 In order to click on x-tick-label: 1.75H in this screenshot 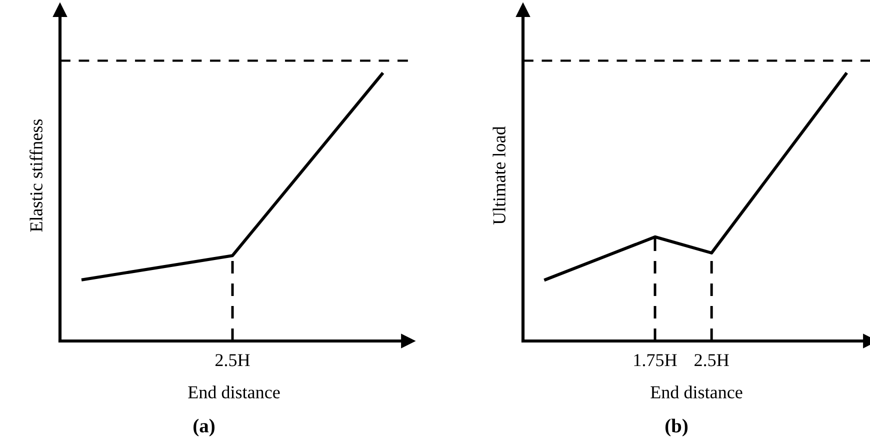, I will do `click(655, 360)`.